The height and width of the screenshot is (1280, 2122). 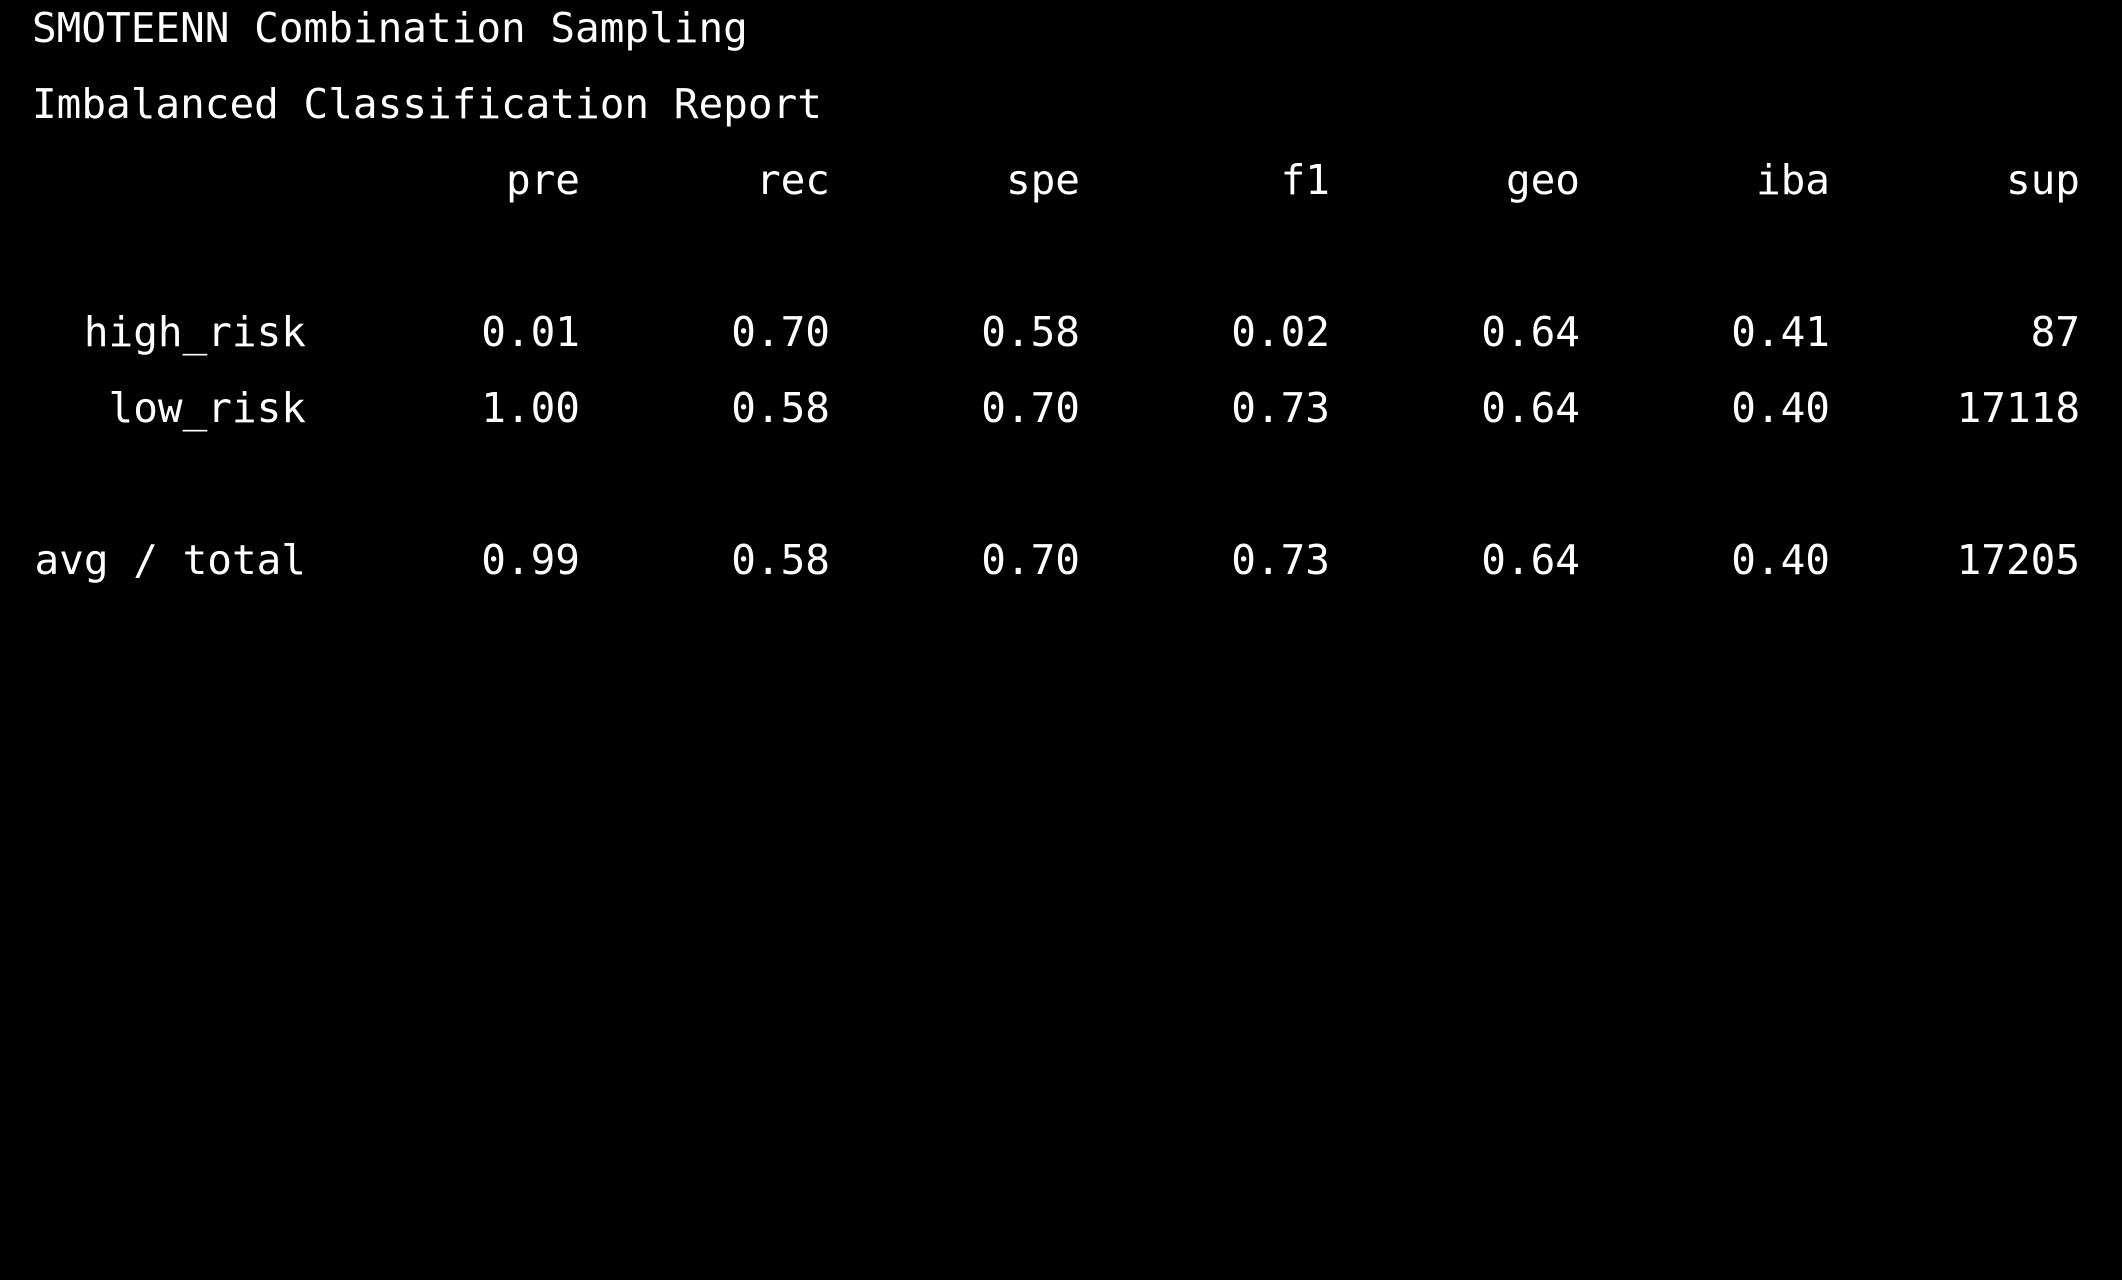 I want to click on report-subtitle: Imbalanced Classification Report, so click(x=427, y=104).